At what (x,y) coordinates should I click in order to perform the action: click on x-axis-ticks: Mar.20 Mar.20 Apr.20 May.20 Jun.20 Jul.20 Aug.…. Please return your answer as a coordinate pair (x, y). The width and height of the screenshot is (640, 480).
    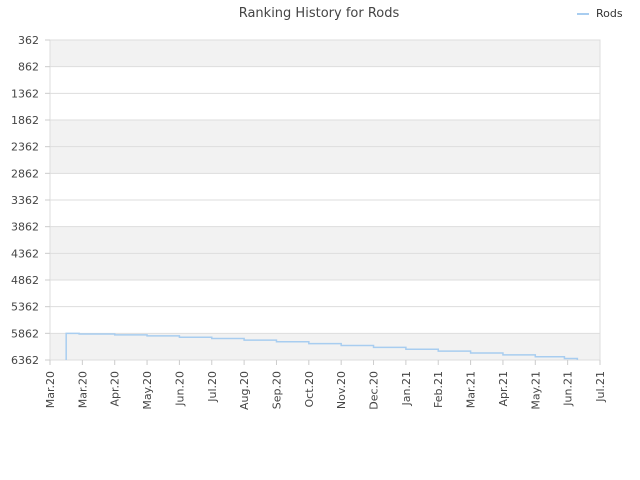
    Looking at the image, I should click on (325, 385).